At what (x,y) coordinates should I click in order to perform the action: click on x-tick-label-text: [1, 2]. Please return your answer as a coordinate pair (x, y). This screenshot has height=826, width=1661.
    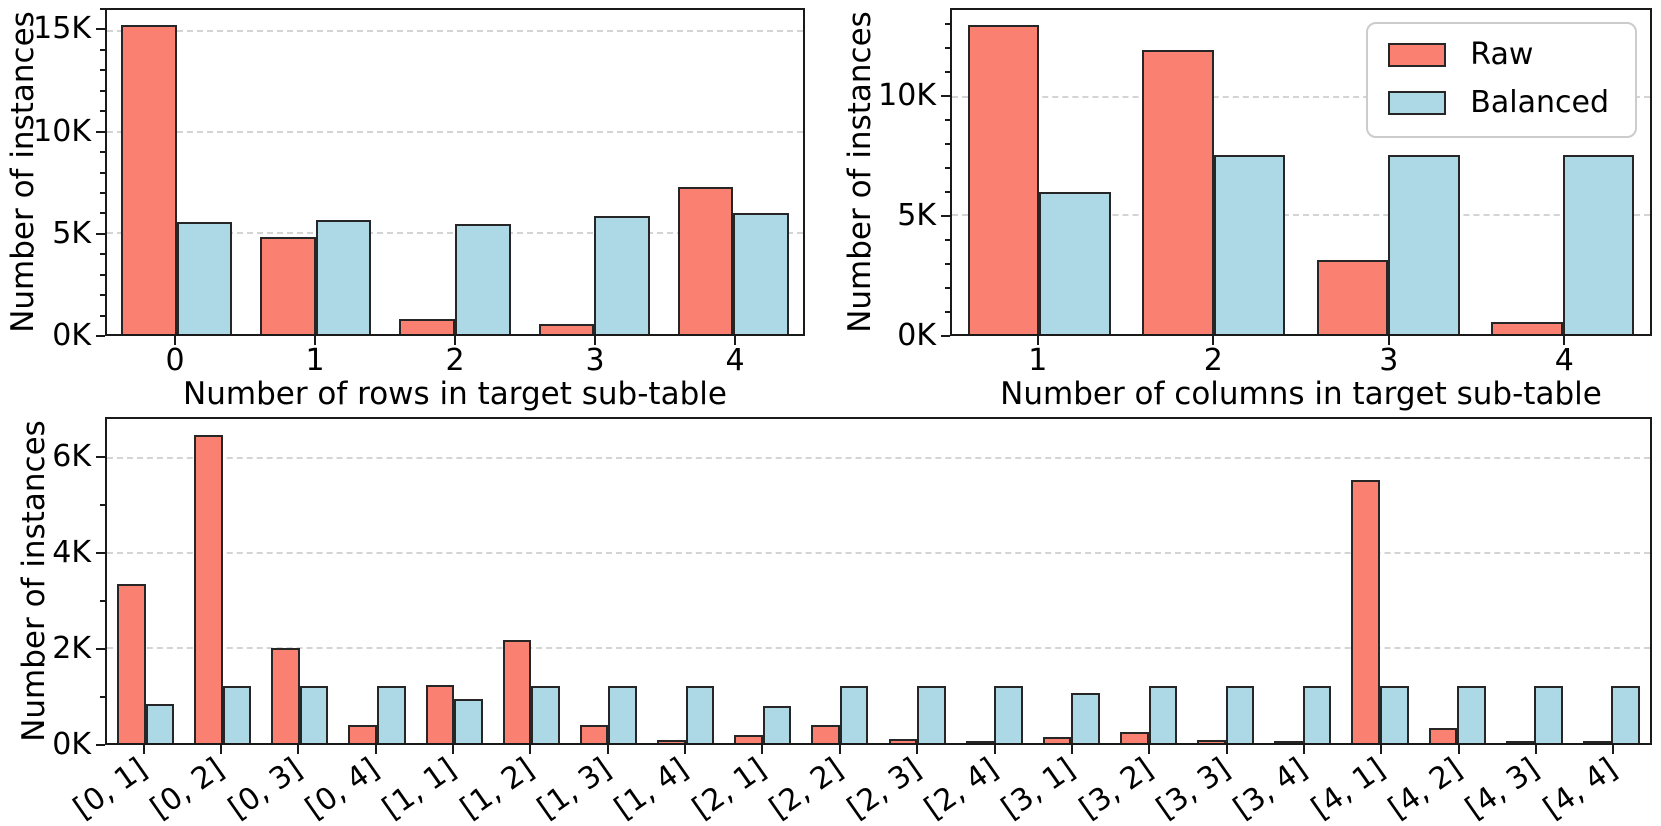
    Looking at the image, I should click on (497, 788).